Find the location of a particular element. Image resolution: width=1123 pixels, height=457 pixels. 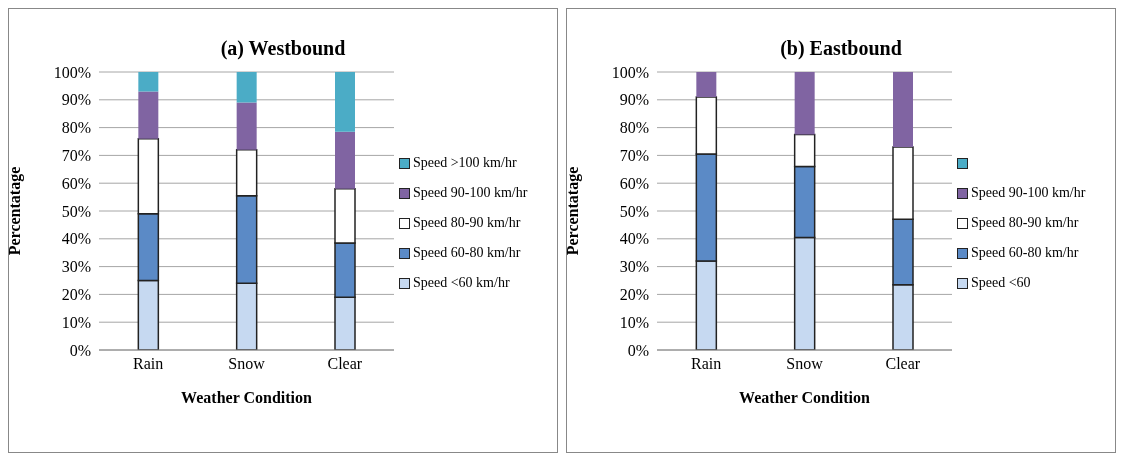

chart-title: (a) Westbound is located at coordinates (283, 48).